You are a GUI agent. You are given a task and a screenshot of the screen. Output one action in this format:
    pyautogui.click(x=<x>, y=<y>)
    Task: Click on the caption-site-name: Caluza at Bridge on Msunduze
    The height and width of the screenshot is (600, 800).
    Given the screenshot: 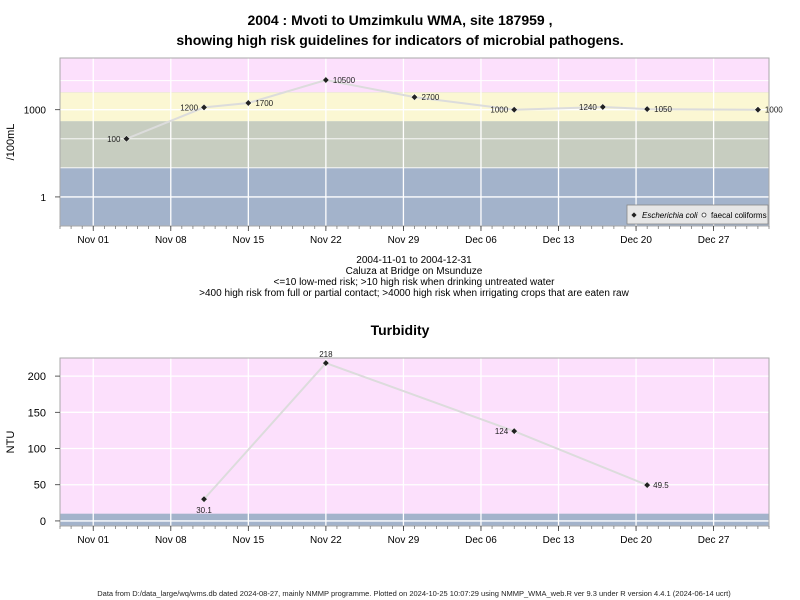 What is the action you would take?
    pyautogui.click(x=414, y=271)
    